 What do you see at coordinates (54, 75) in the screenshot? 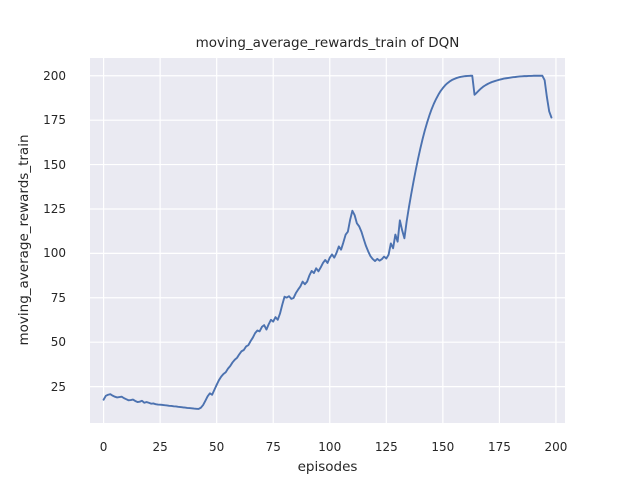
I see `y-tick-label: 200` at bounding box center [54, 75].